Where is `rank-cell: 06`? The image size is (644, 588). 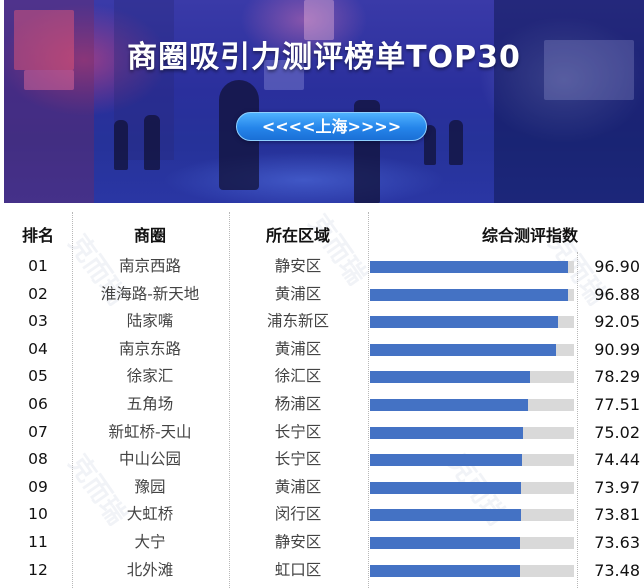
rank-cell: 06 is located at coordinates (38, 404).